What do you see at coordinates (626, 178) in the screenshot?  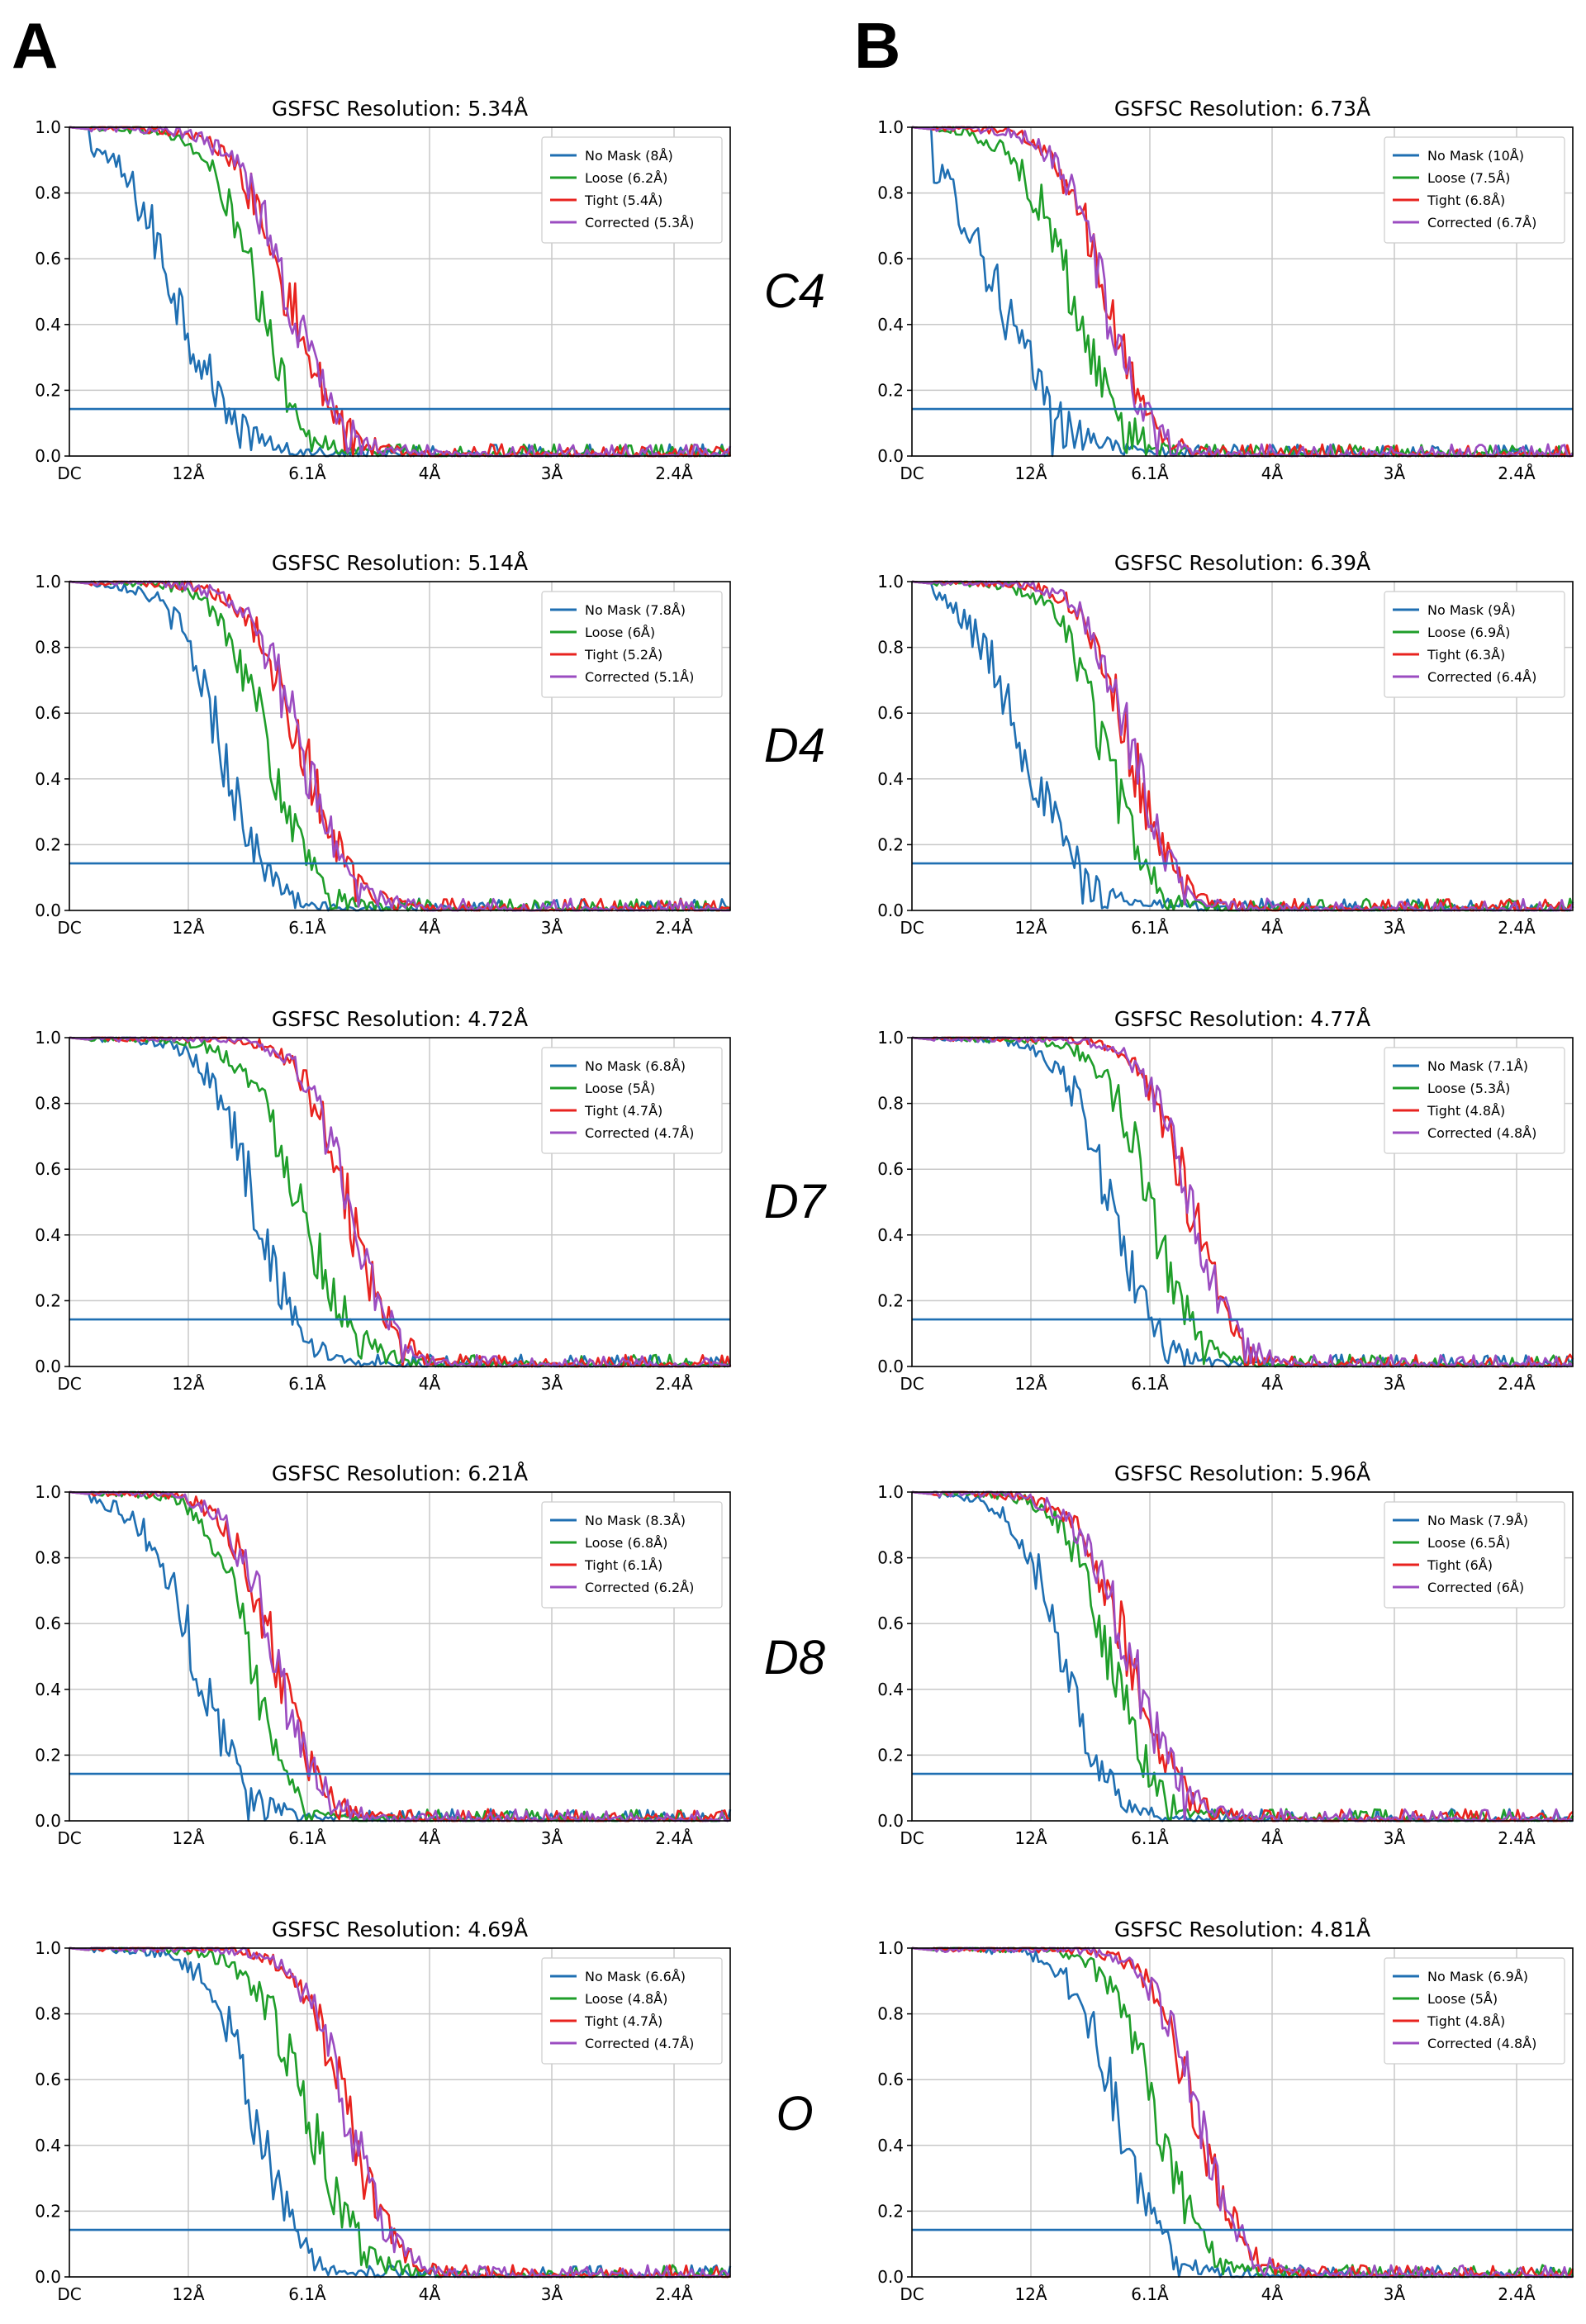 I see `legend-entry: Loose (6.2Å)` at bounding box center [626, 178].